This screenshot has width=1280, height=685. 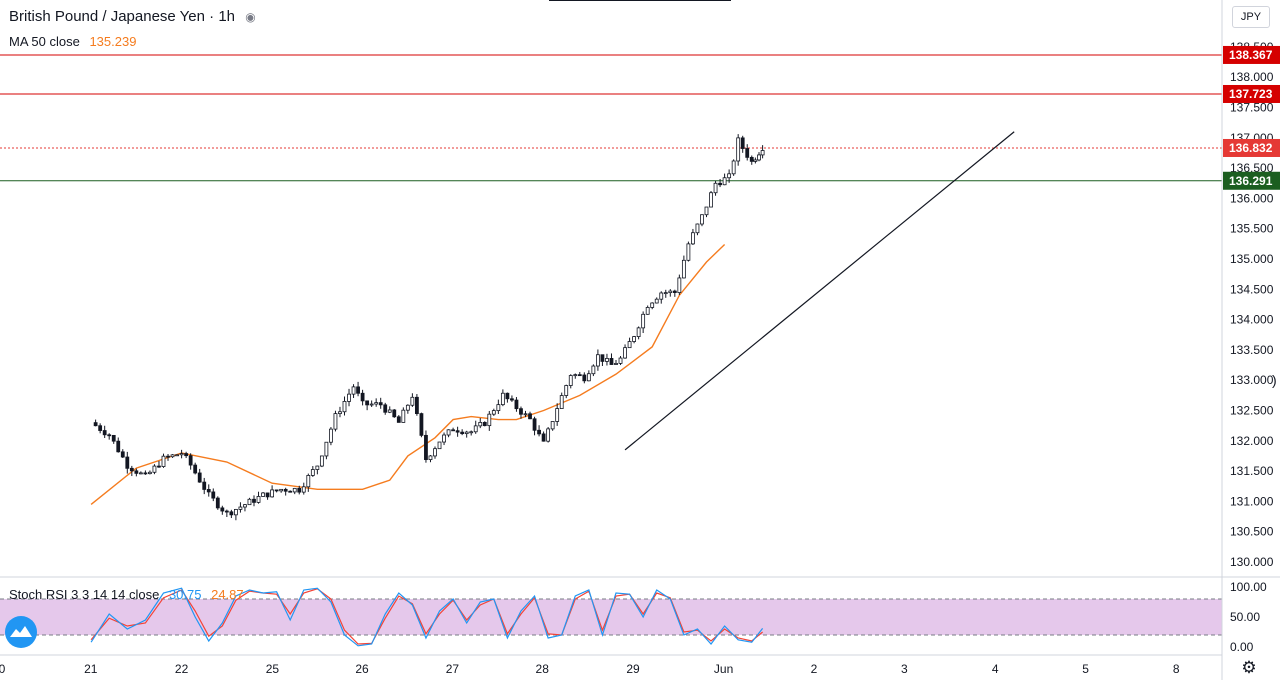 What do you see at coordinates (1245, 617) in the screenshot?
I see `stoch-y-tick-label: 50.00` at bounding box center [1245, 617].